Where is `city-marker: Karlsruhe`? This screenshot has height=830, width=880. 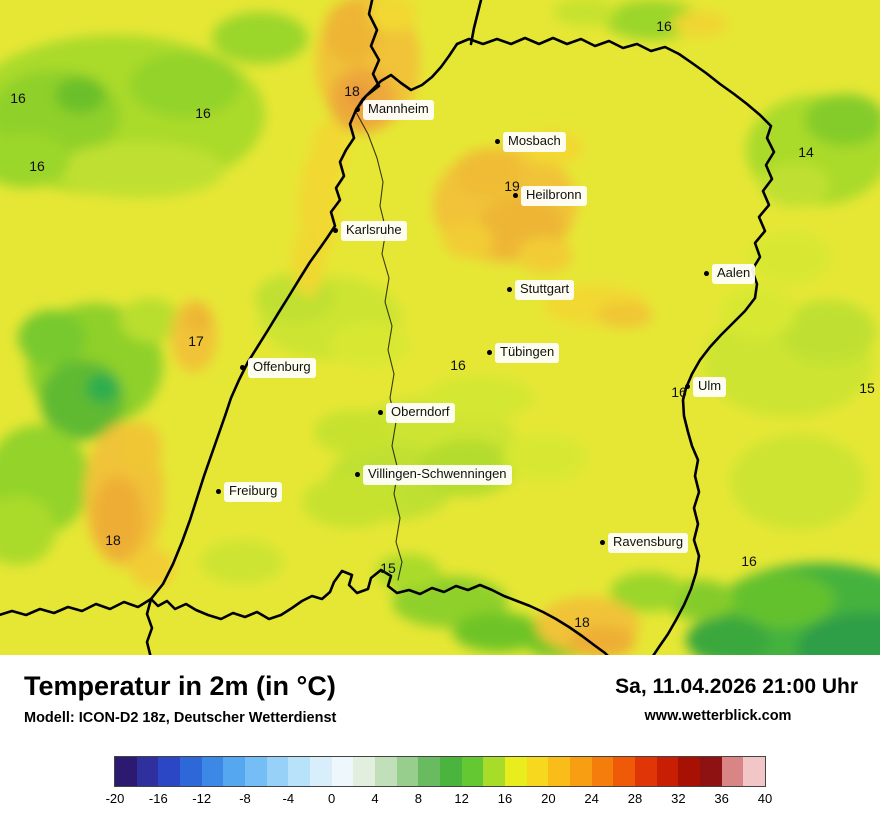
city-marker: Karlsruhe is located at coordinates (370, 231).